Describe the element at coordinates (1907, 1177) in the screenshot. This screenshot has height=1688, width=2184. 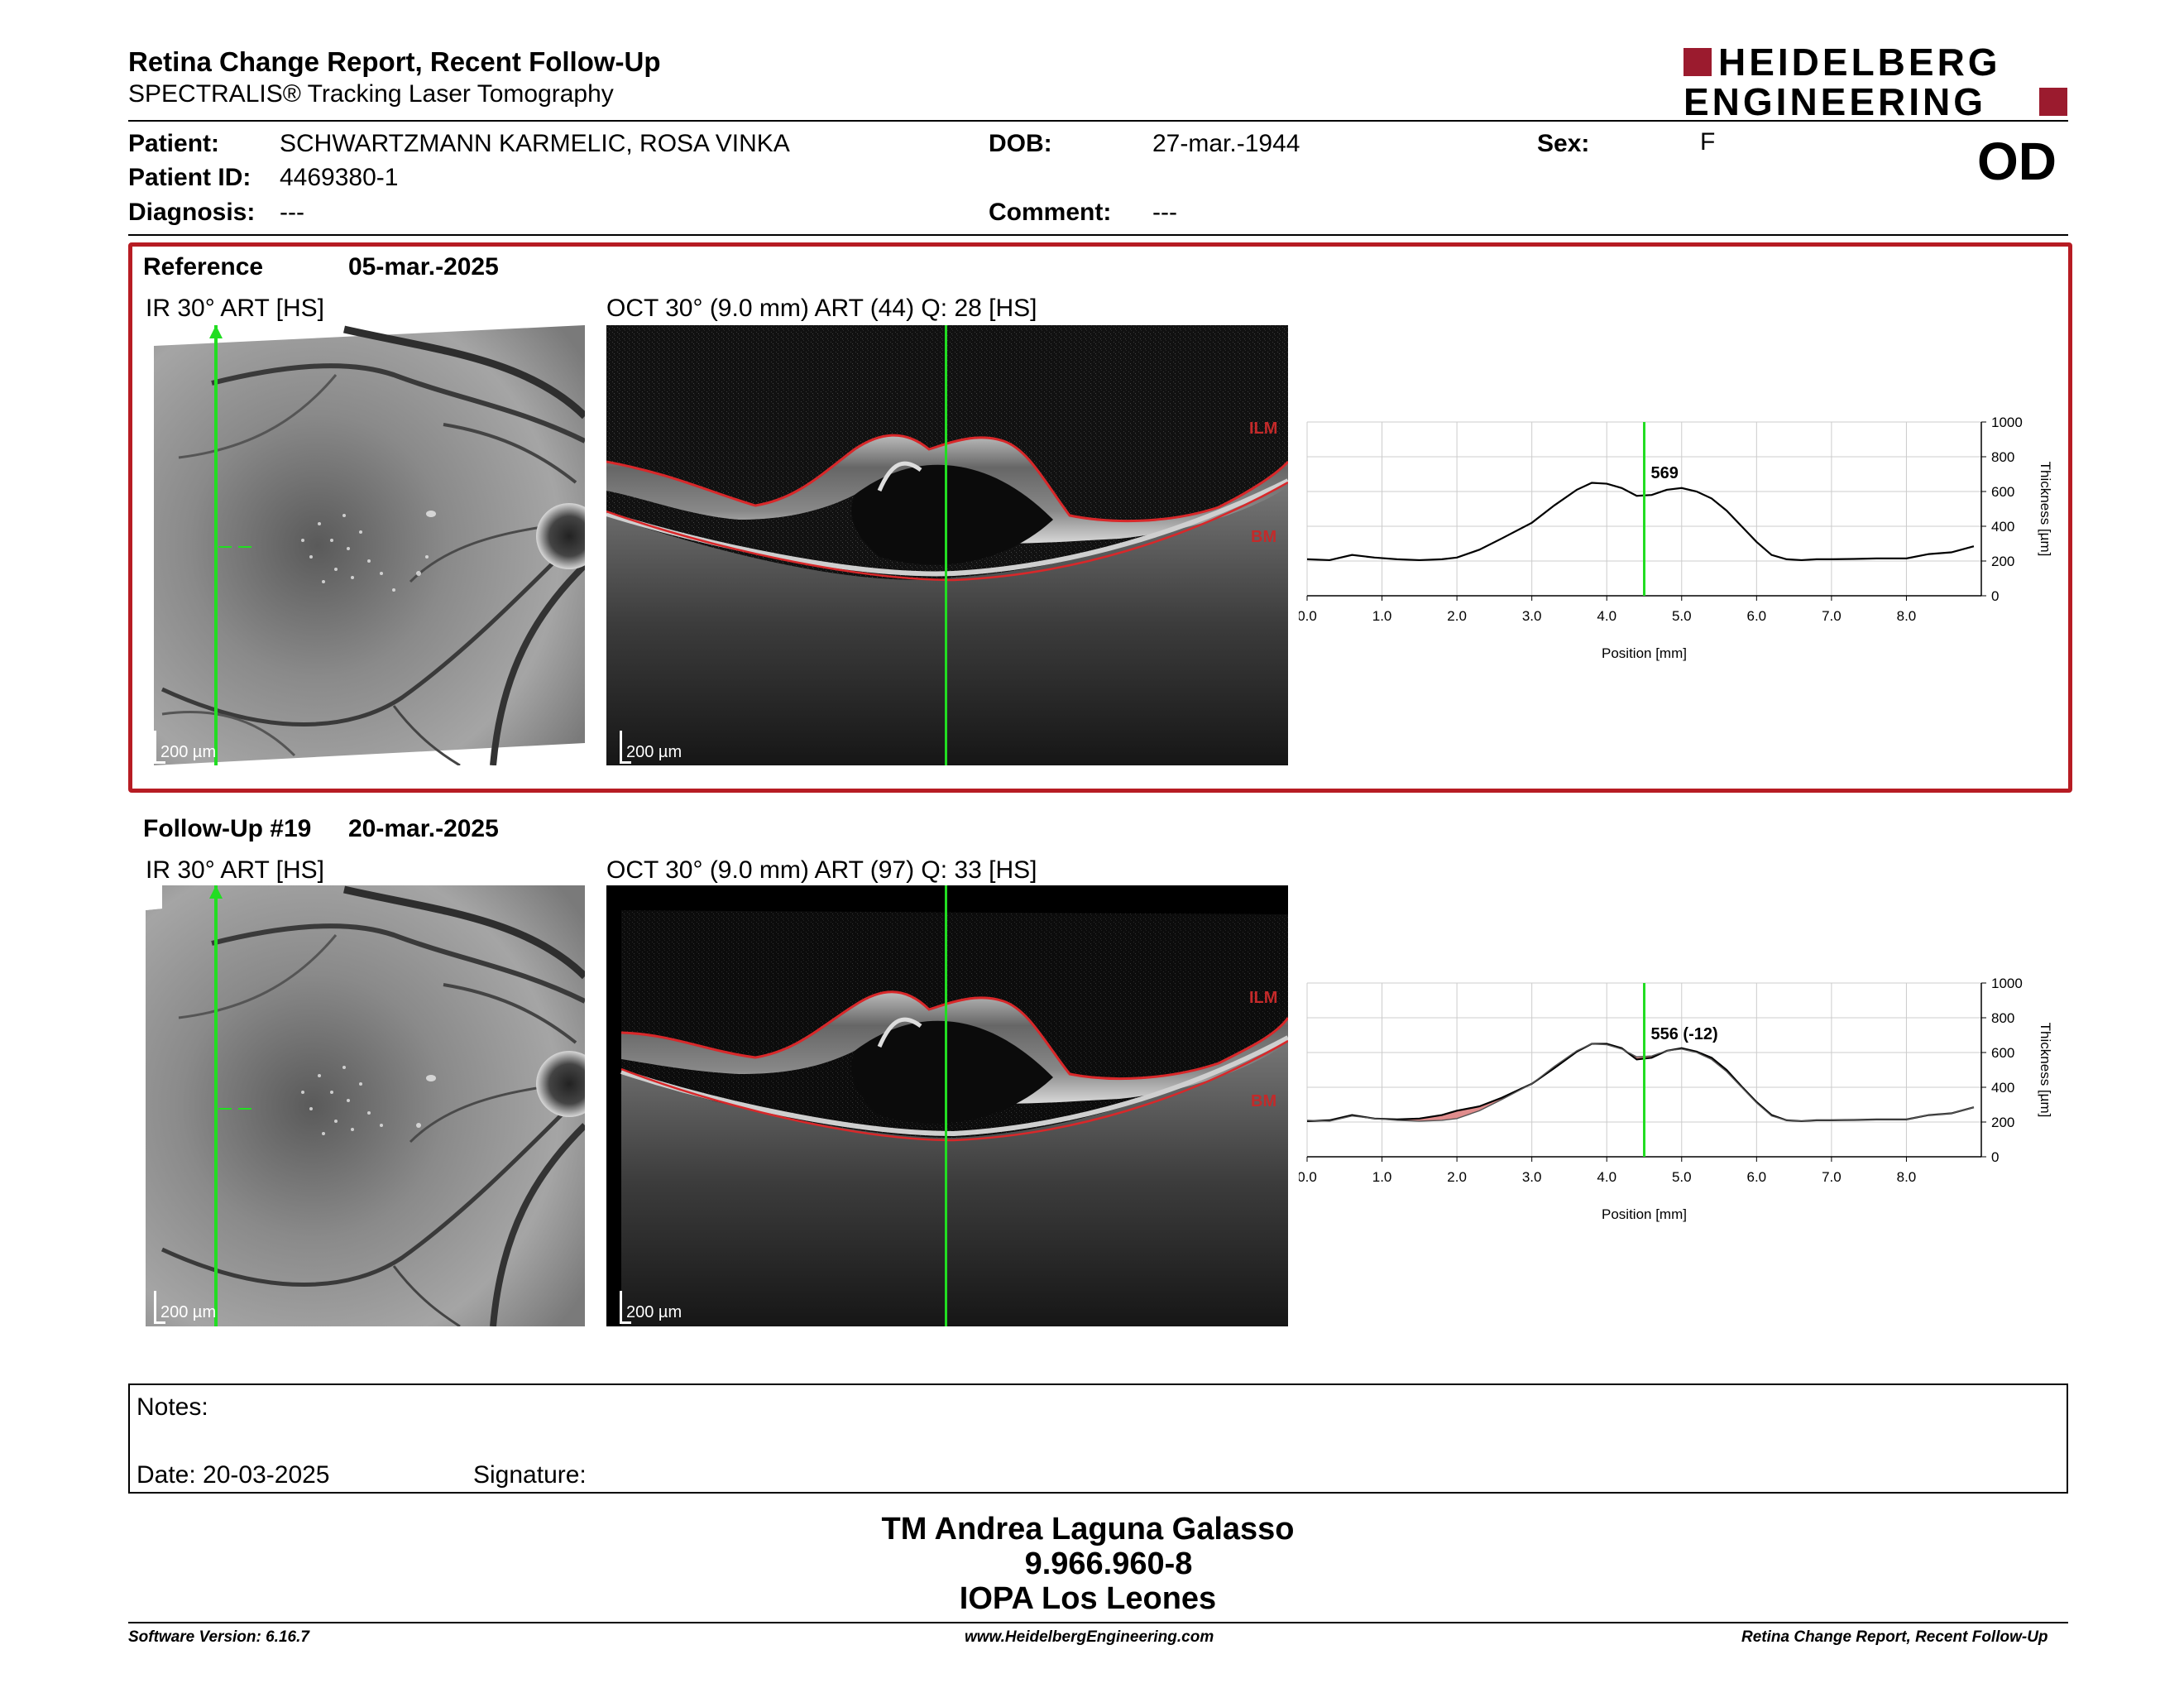
I see `fu-x-tick-label: 8.0` at that location.